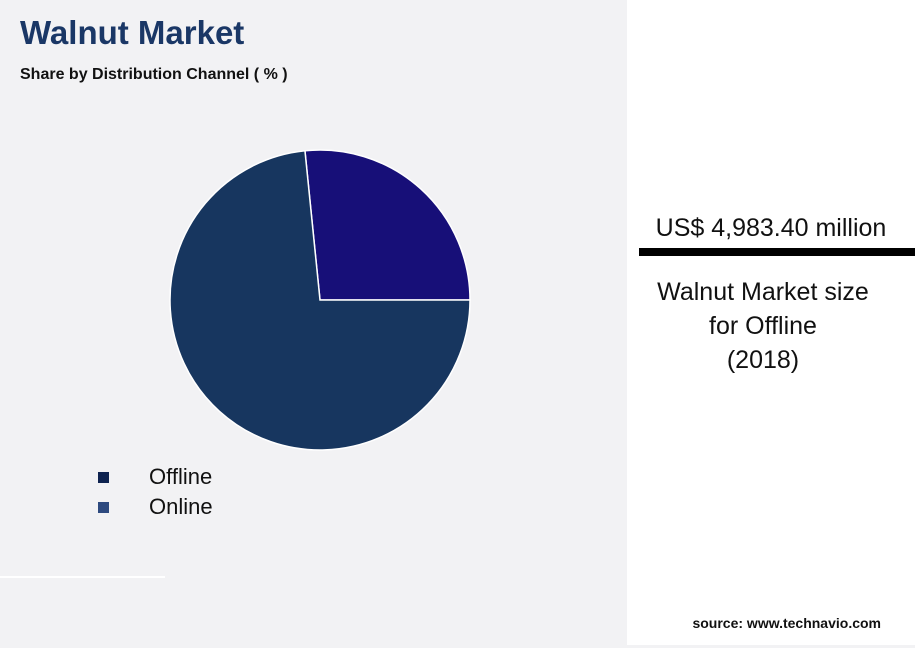 This screenshot has width=915, height=648. What do you see at coordinates (154, 74) in the screenshot?
I see `chart-subtitle: Share by Distribution Channel ( % )` at bounding box center [154, 74].